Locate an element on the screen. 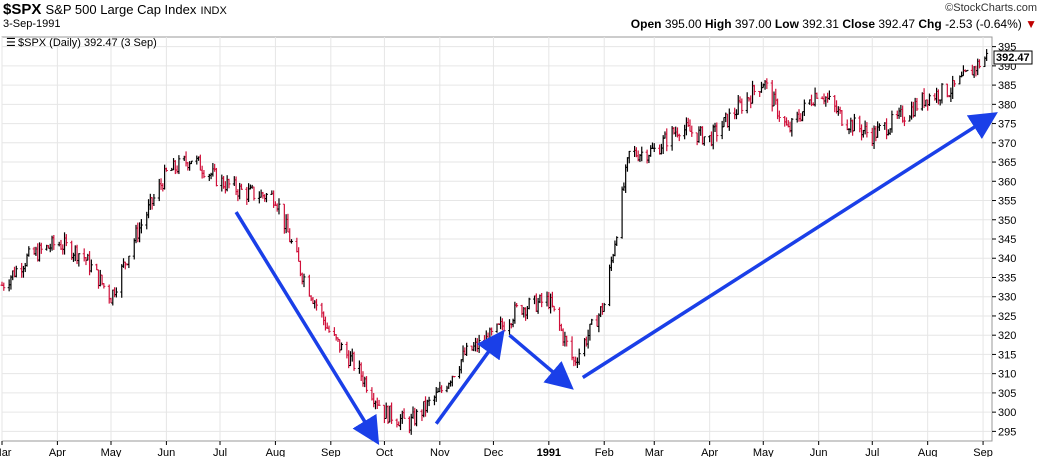 This screenshot has width=1045, height=457. down-arrow-icon: ▼ is located at coordinates (1031, 24).